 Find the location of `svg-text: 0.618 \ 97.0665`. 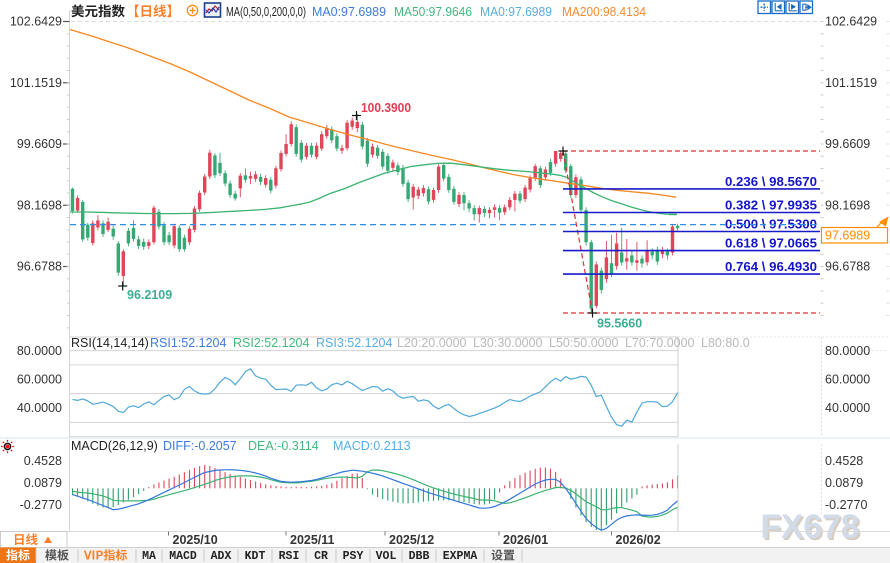

svg-text: 0.618 \ 97.0665 is located at coordinates (771, 244).